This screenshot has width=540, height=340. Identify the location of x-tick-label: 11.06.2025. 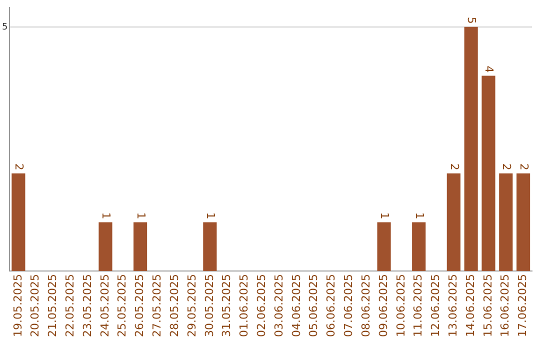
(418, 306).